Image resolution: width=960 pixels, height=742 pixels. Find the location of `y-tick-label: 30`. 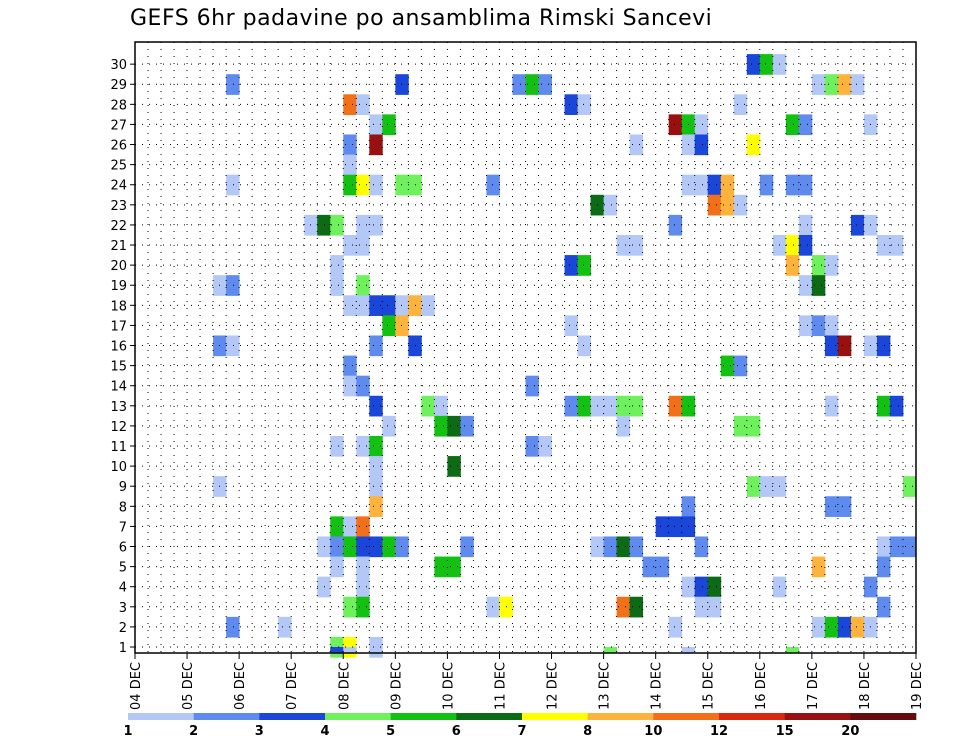

y-tick-label: 30 is located at coordinates (118, 65).